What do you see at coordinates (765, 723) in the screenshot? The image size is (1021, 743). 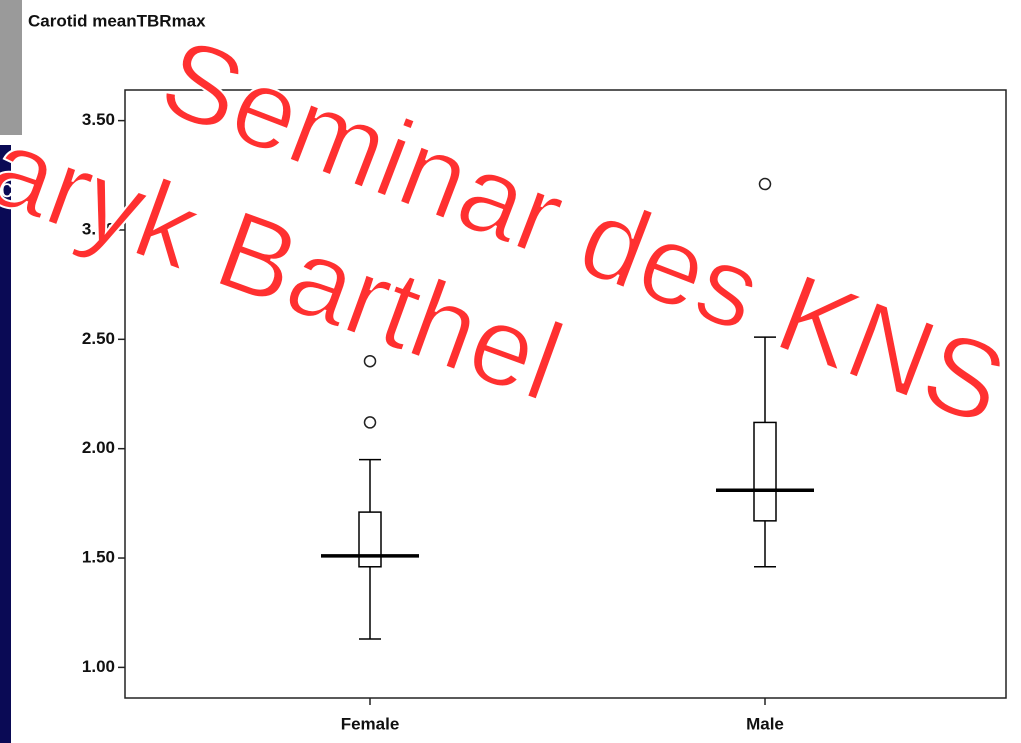 I see `x-tick-label: Male` at bounding box center [765, 723].